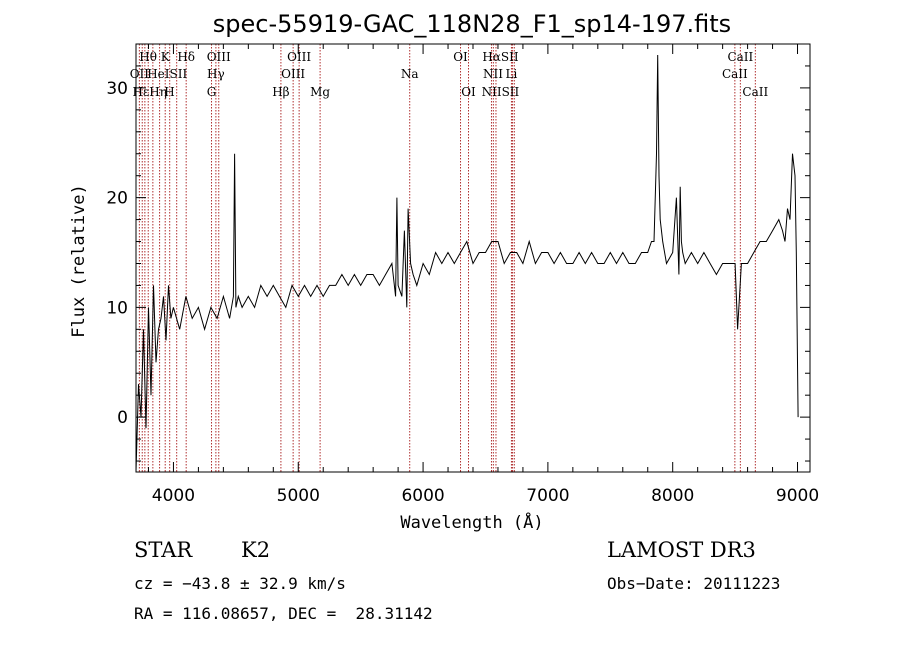 This screenshot has height=649, width=900. Describe the element at coordinates (240, 583) in the screenshot. I see `redshift-velocity: cz = −43.8 ± 32.9 km/s` at that location.